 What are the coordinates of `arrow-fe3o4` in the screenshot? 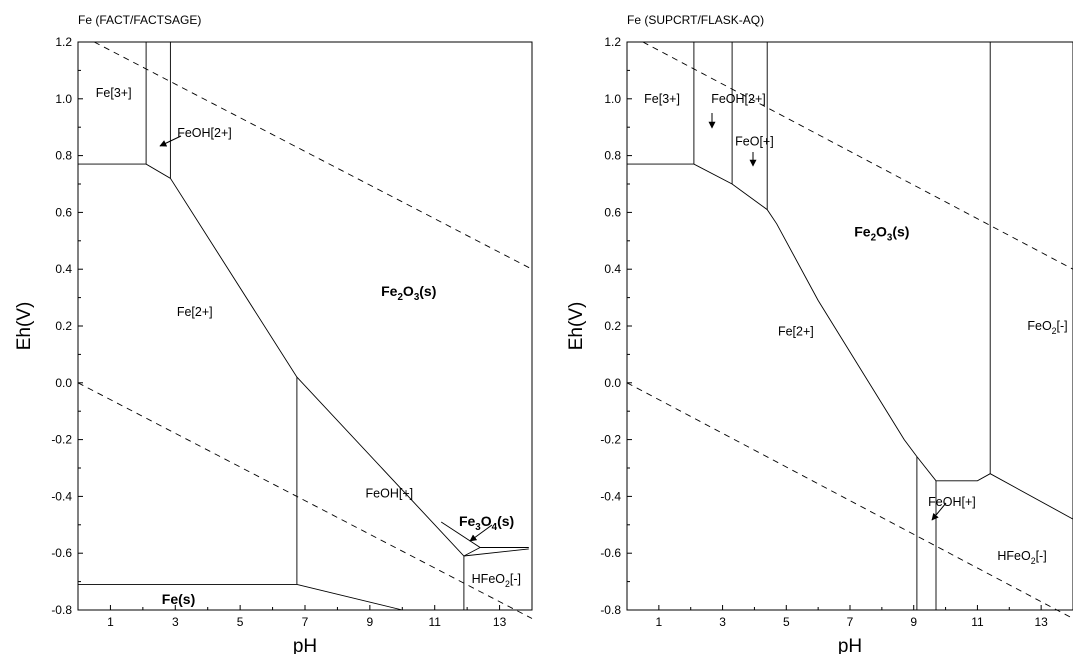 It's located at (481, 533).